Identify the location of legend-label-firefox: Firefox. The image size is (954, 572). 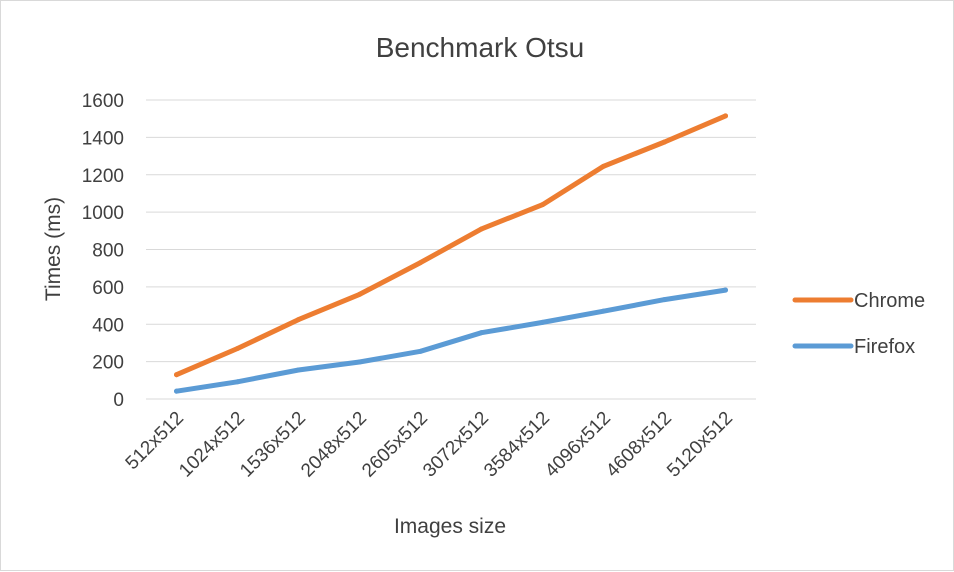
(884, 347).